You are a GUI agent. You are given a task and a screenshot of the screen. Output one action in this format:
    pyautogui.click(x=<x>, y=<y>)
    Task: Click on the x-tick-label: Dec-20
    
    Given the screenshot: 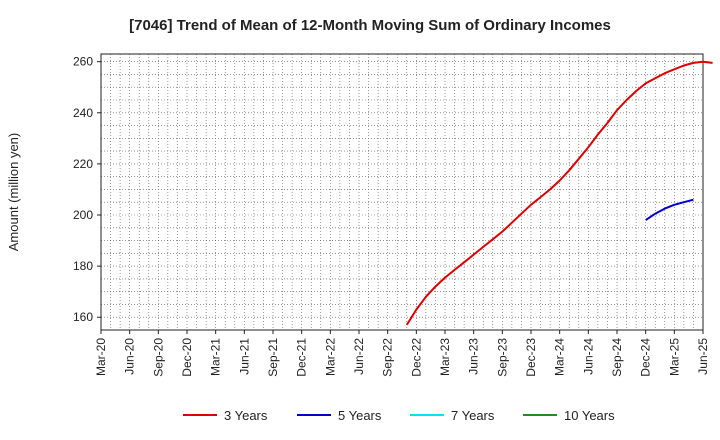 What is the action you would take?
    pyautogui.click(x=187, y=357)
    